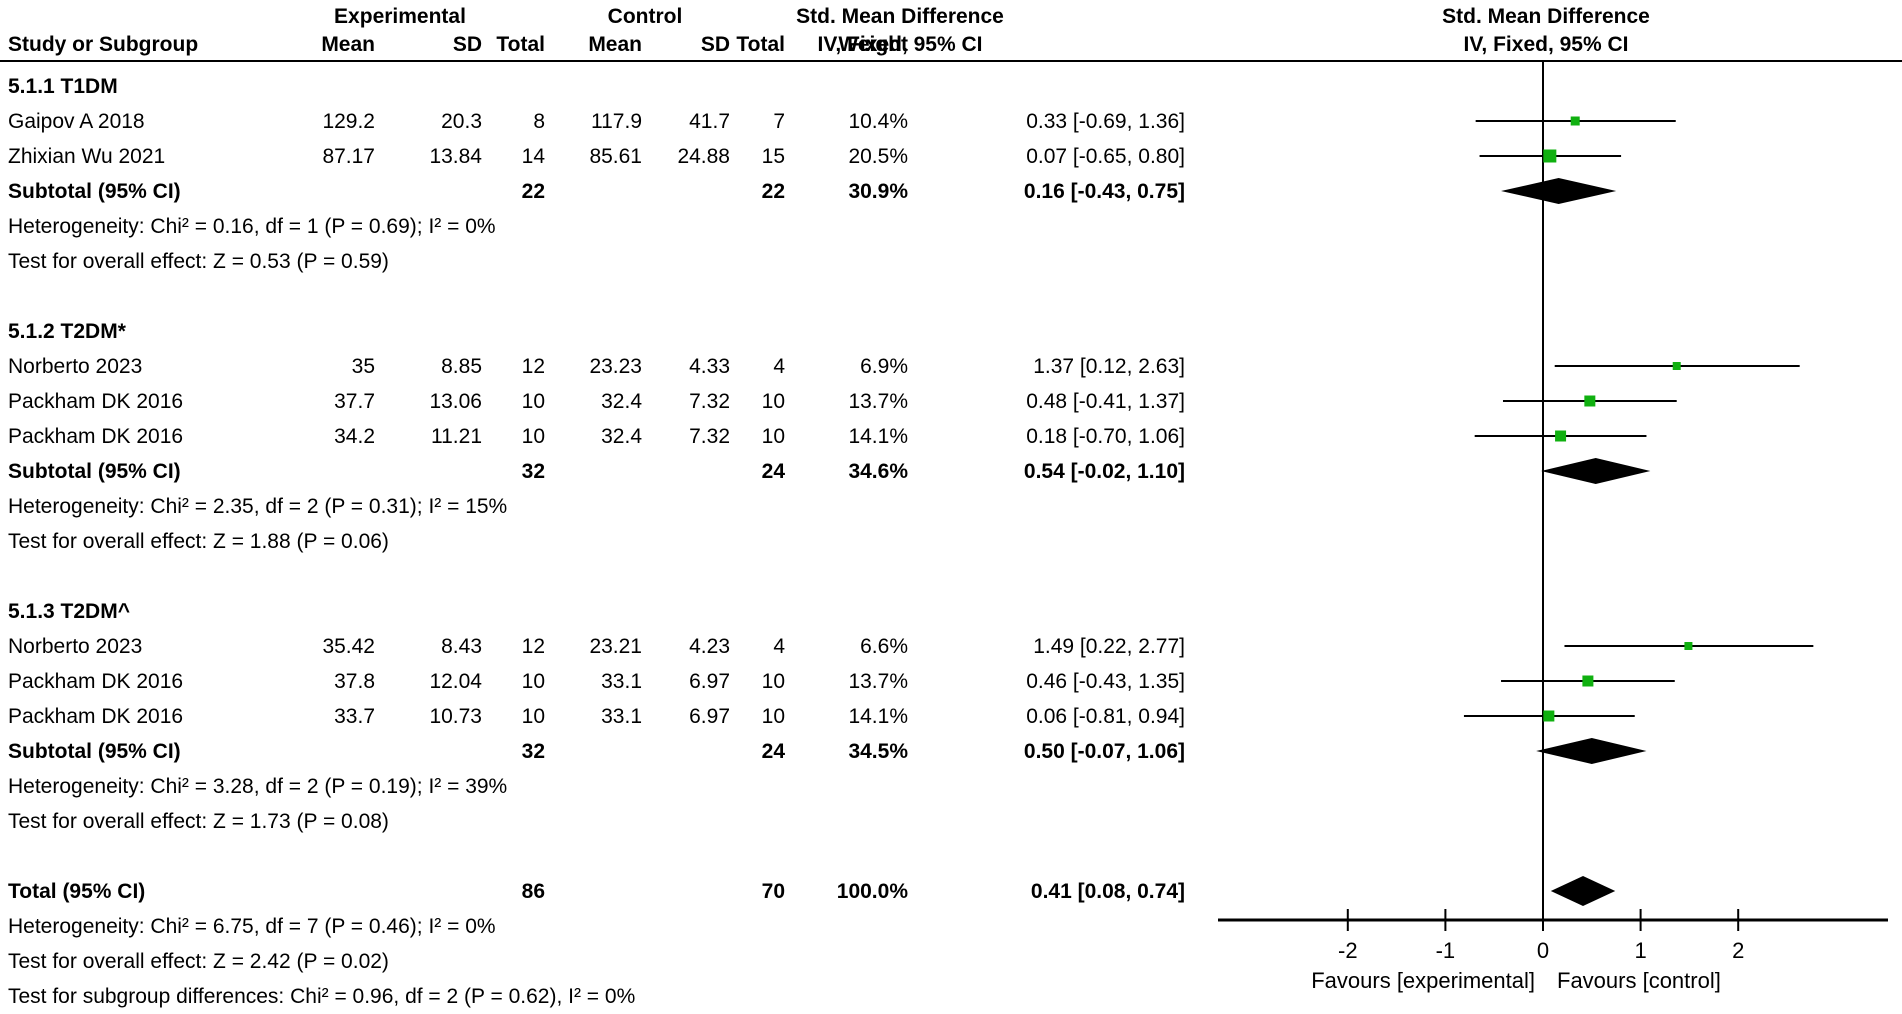 This screenshot has height=1014, width=1902. I want to click on table-row-group: 5.1.1 T1DM, so click(607, 86).